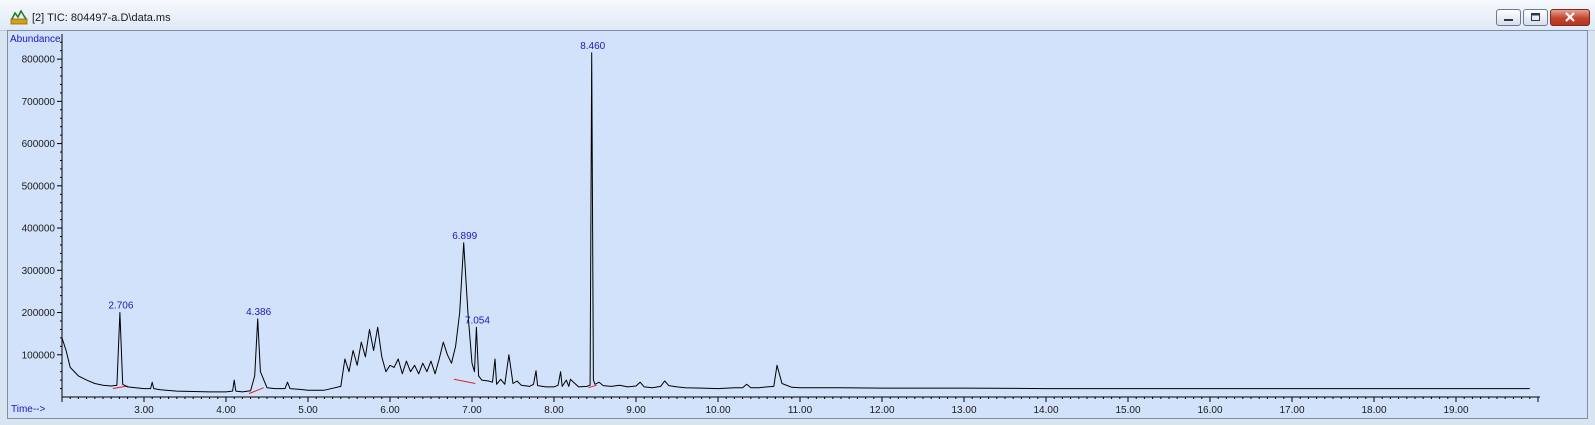  Describe the element at coordinates (592, 46) in the screenshot. I see `peak-label: 8.460` at that location.